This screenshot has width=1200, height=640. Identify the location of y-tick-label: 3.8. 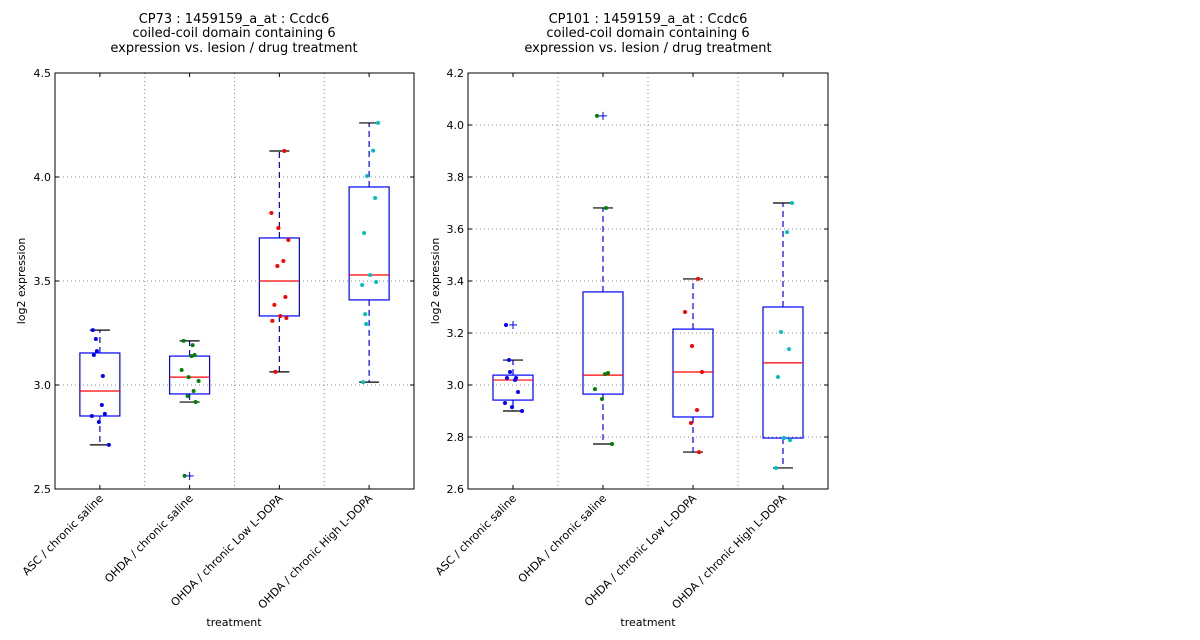
(456, 177).